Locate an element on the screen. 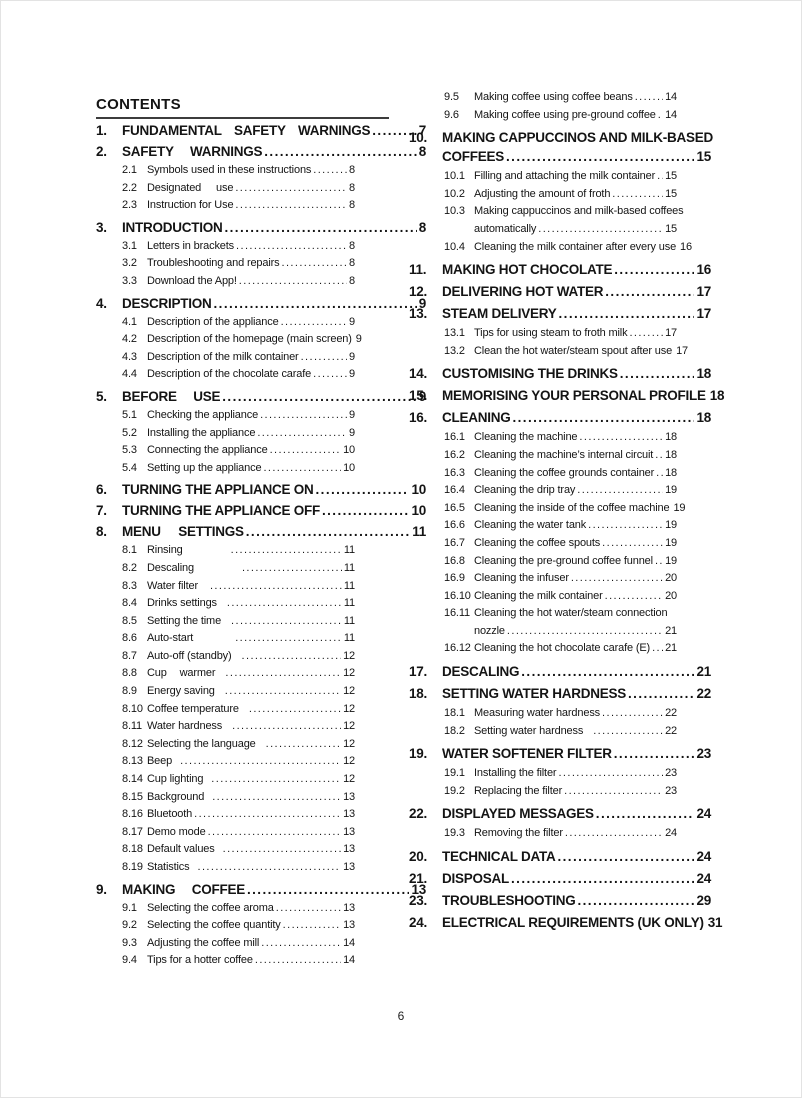 The width and height of the screenshot is (802, 1098). toc-section-entry: 15. MEMORISING YOUR PERSONAL PROFILE18 is located at coordinates (567, 396).